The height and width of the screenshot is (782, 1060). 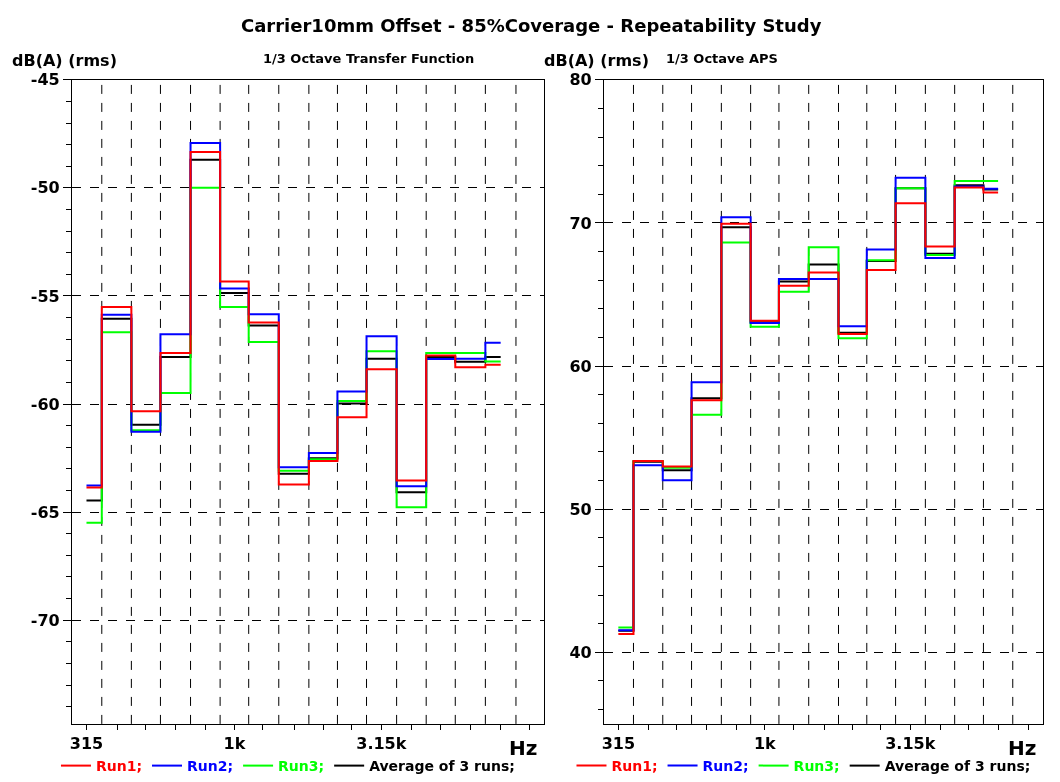 I want to click on y-tick-label: 40, so click(x=580, y=652).